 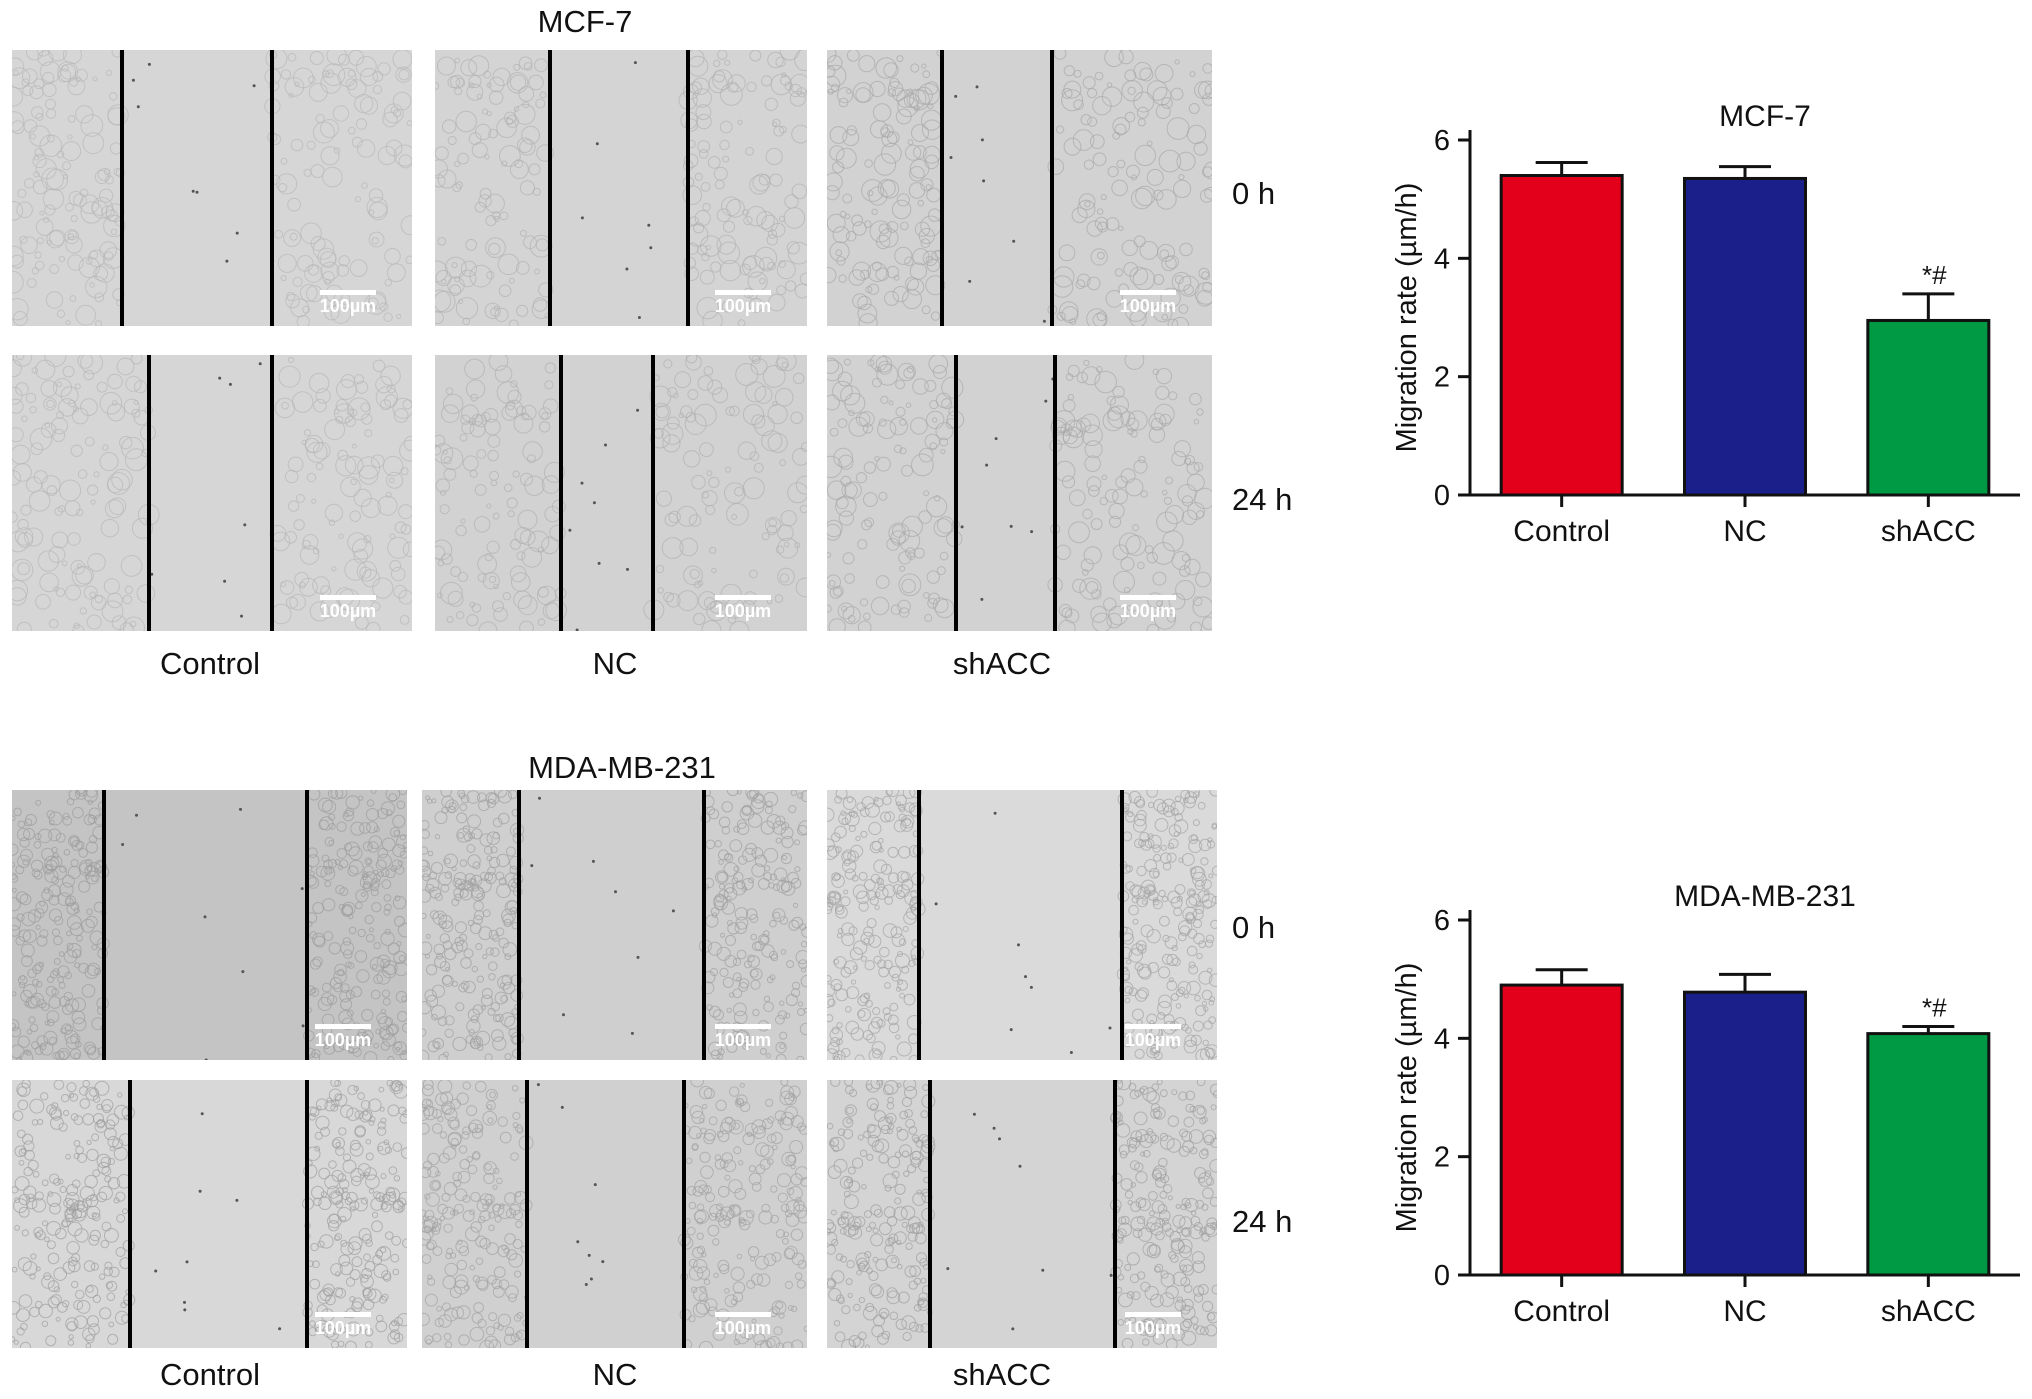 I want to click on mdamb231-bar-nc, so click(x=1745, y=1133).